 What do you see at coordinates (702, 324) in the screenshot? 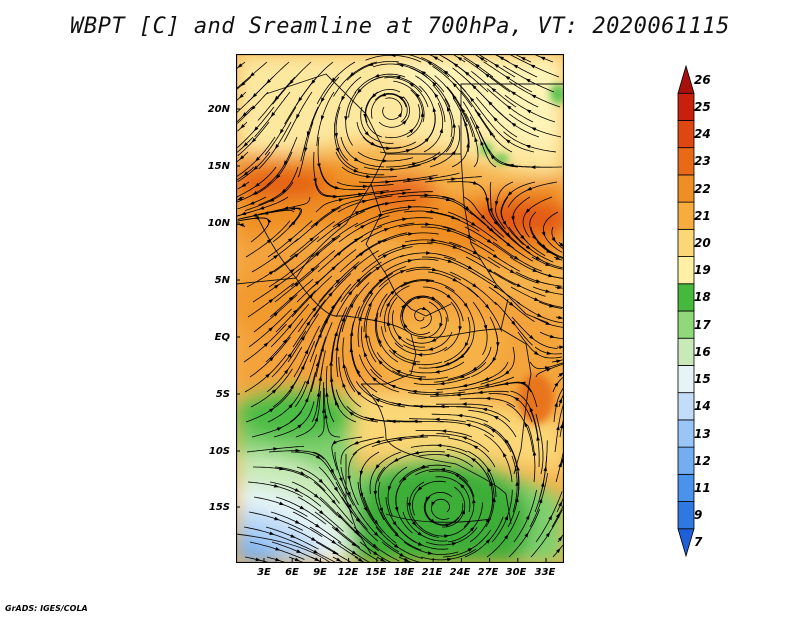
I see `colorbar-label-17: 17` at bounding box center [702, 324].